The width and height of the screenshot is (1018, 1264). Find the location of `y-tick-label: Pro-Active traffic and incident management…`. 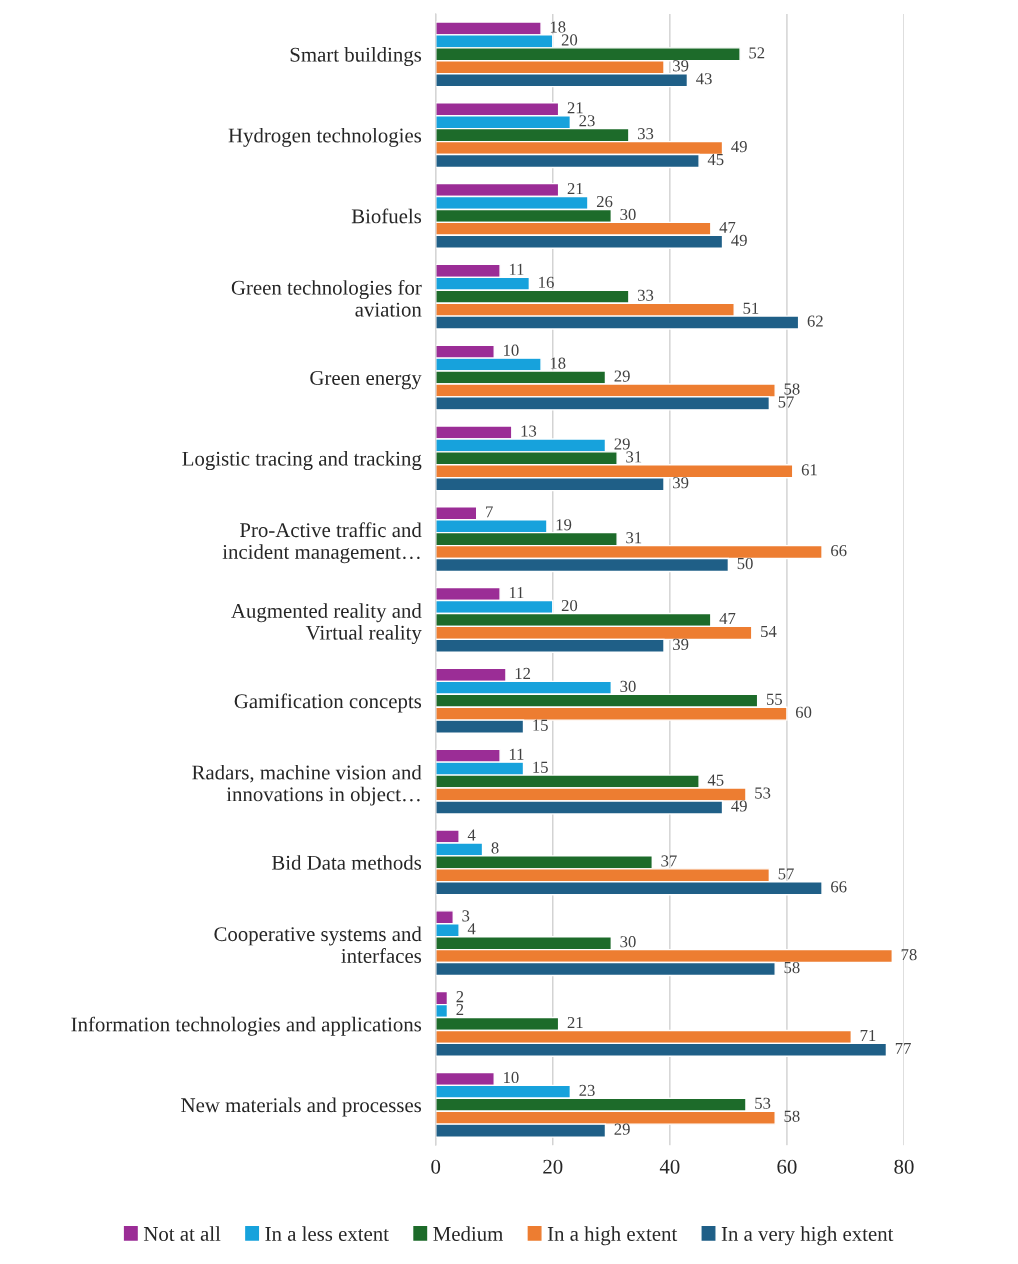

y-tick-label: Pro-Active traffic and incident management… is located at coordinates (322, 543).